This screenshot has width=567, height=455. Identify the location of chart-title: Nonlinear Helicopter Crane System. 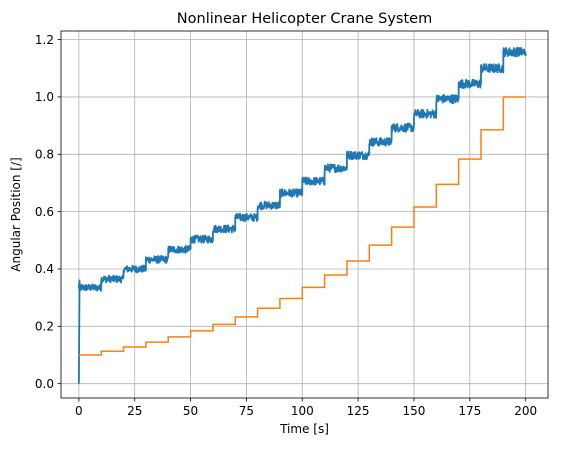
(304, 19).